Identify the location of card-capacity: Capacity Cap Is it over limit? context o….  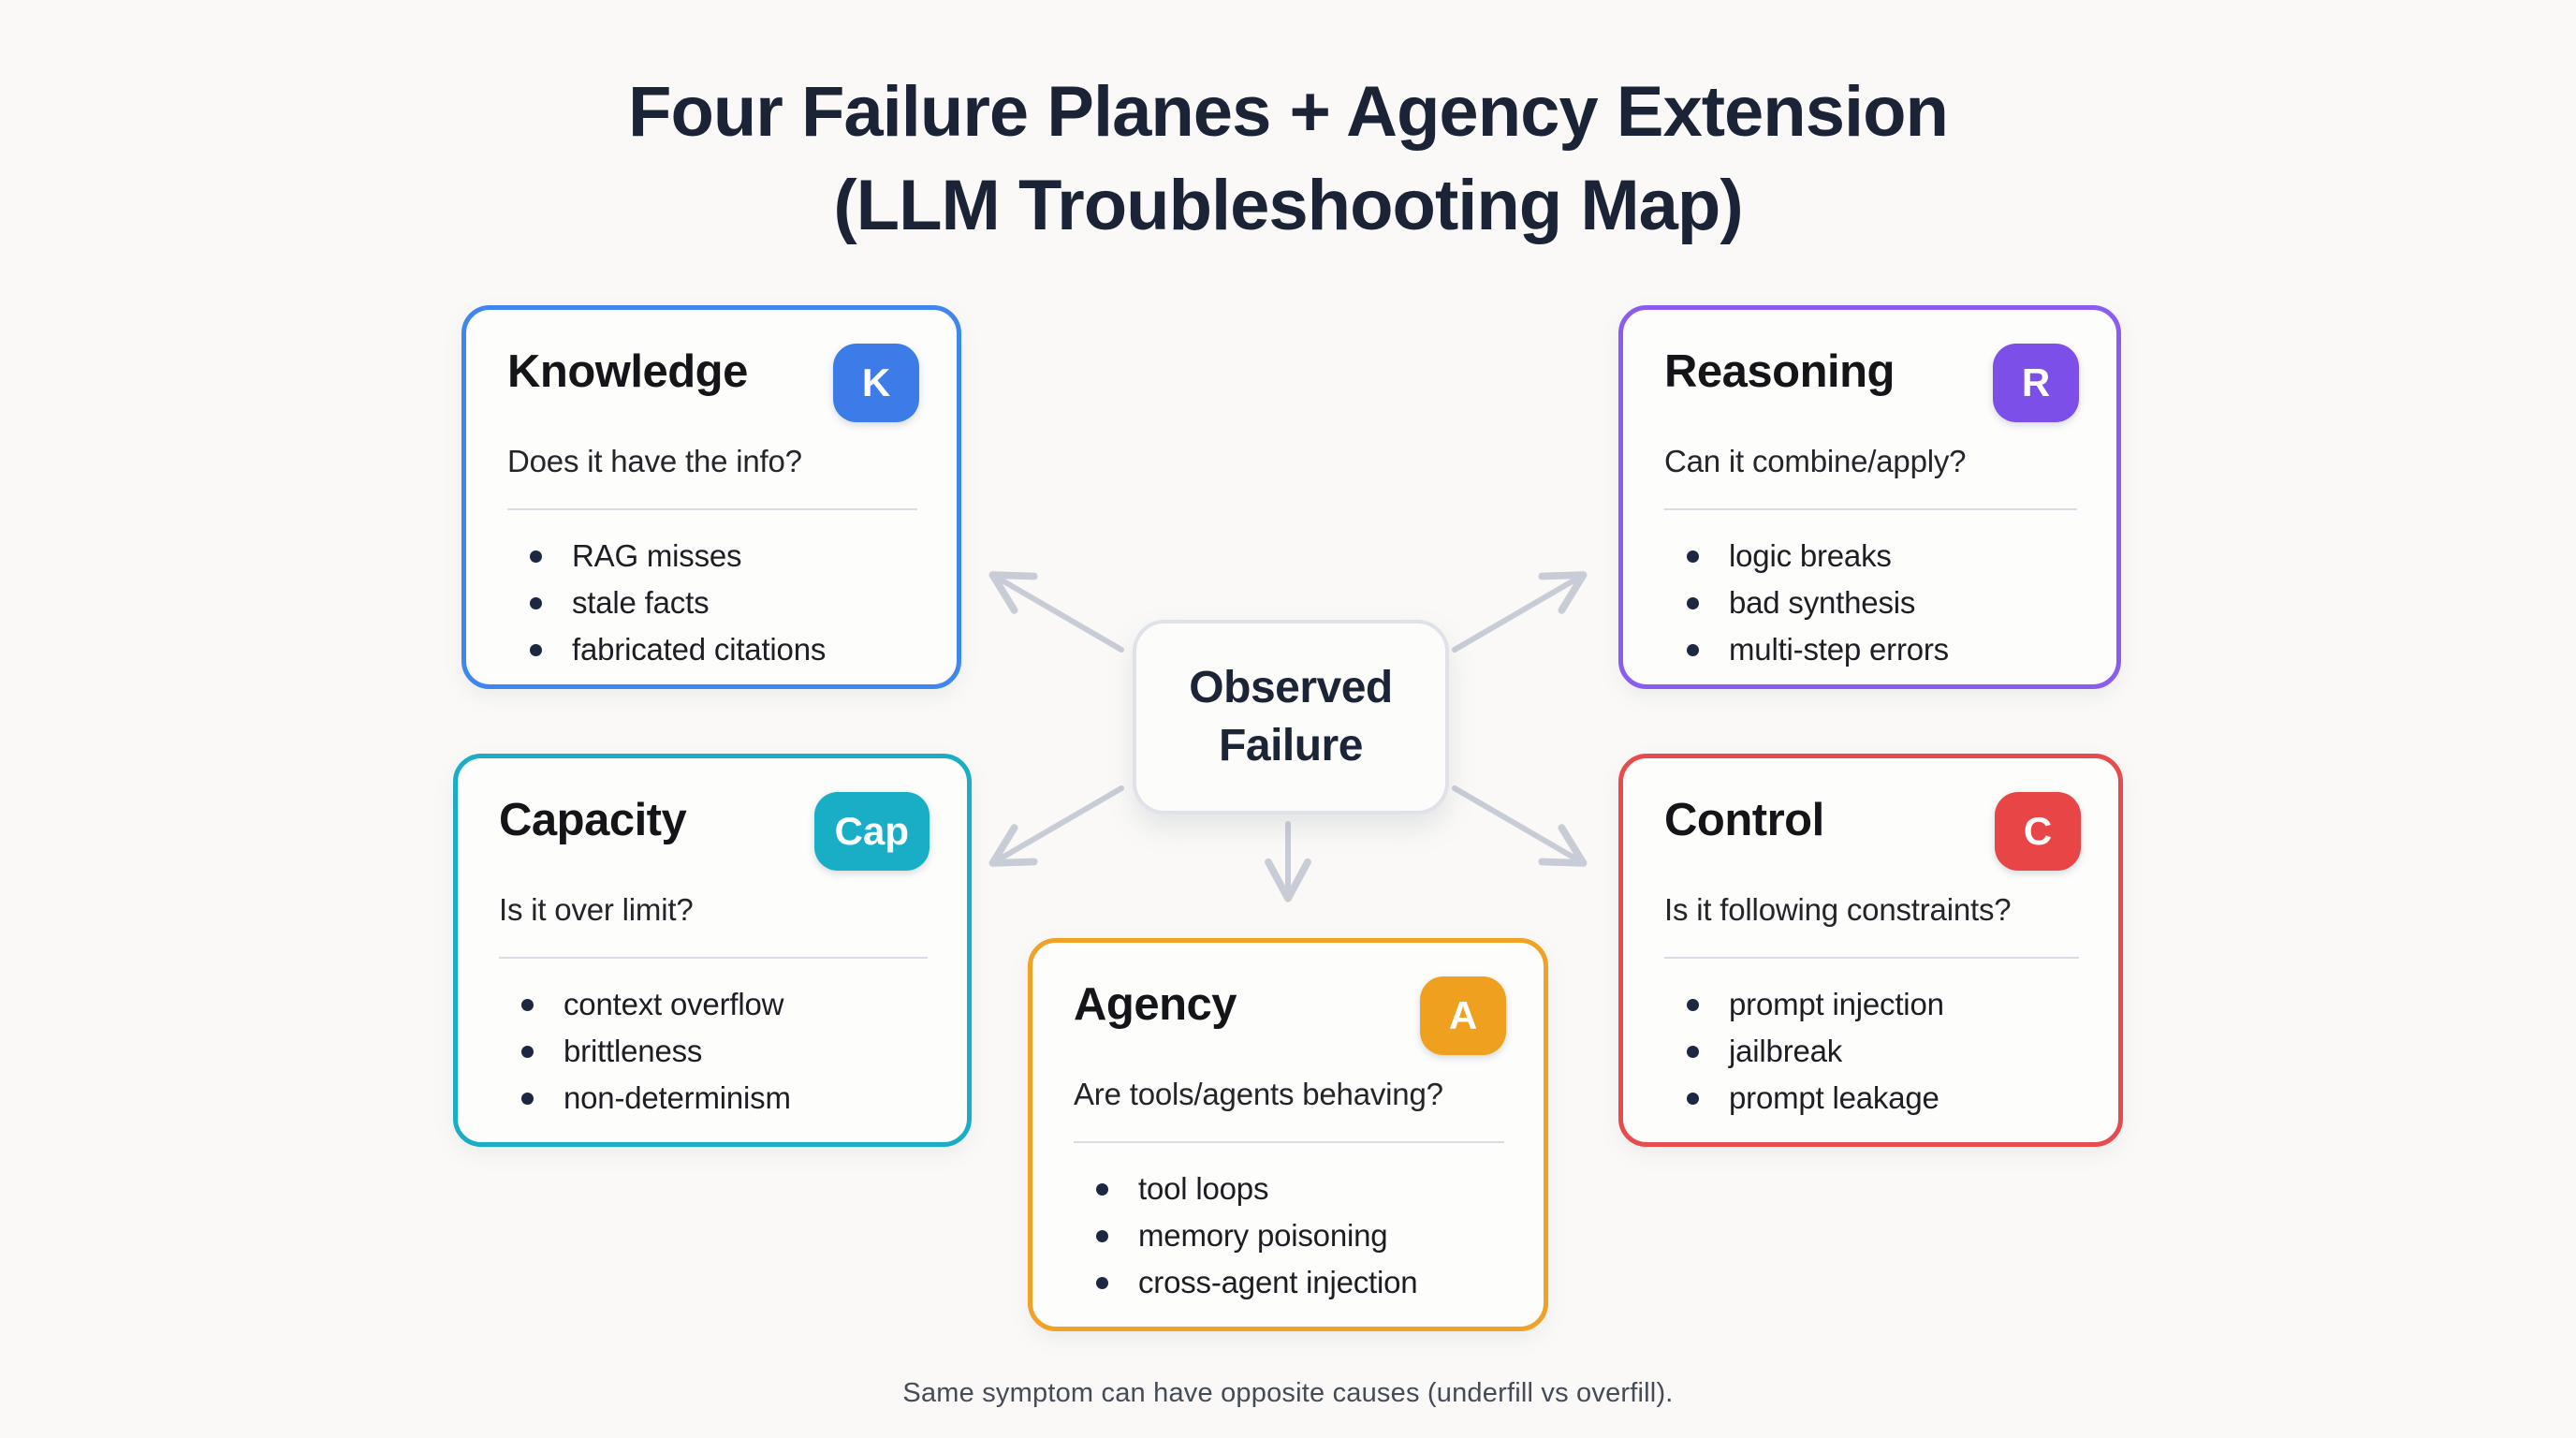
(713, 950).